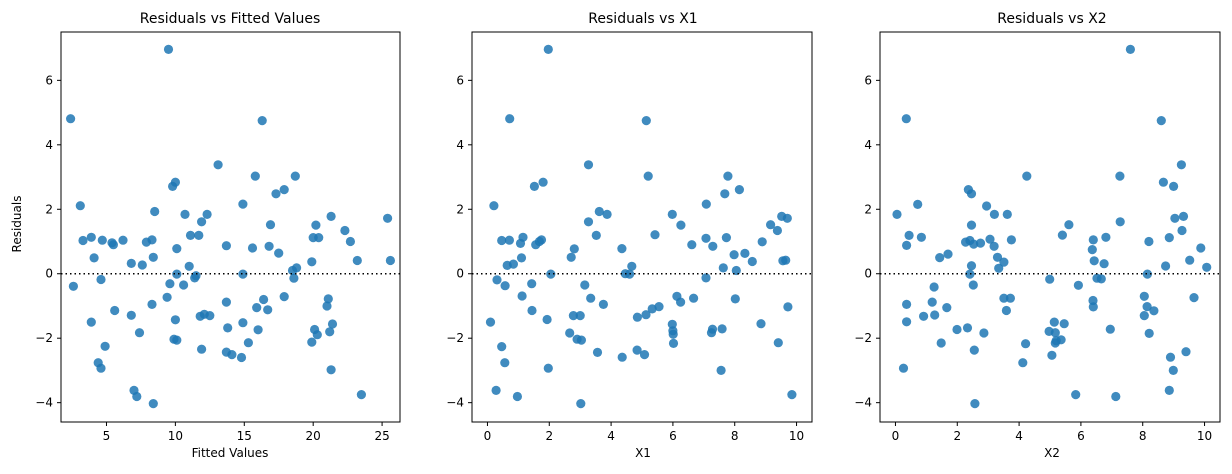  Describe the element at coordinates (49, 145) in the screenshot. I see `y-tick-label: 4` at that location.